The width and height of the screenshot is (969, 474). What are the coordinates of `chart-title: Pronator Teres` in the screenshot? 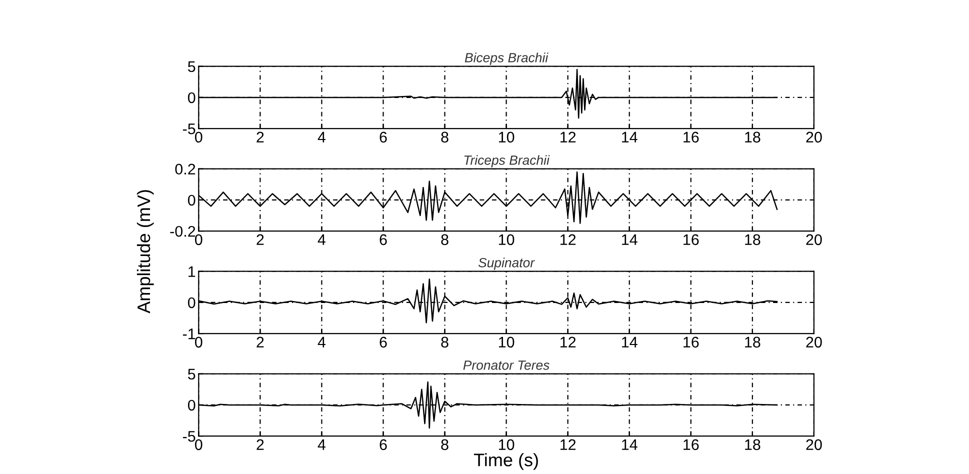 It's located at (506, 365).